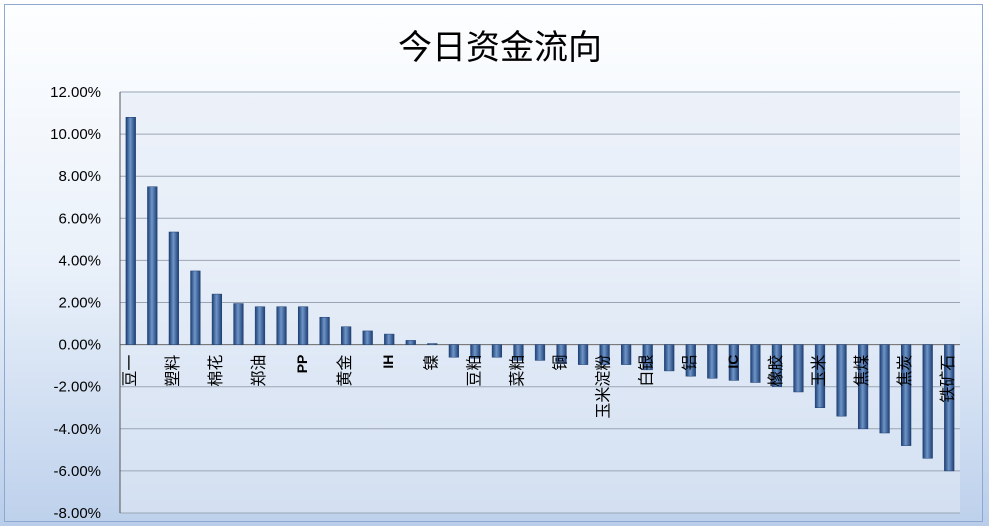 This screenshot has width=989, height=526. I want to click on x-tick-label: 白银, so click(646, 371).